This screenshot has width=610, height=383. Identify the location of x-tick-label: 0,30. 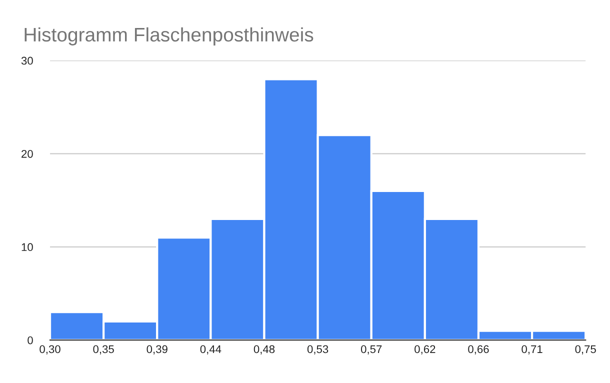
(50, 349).